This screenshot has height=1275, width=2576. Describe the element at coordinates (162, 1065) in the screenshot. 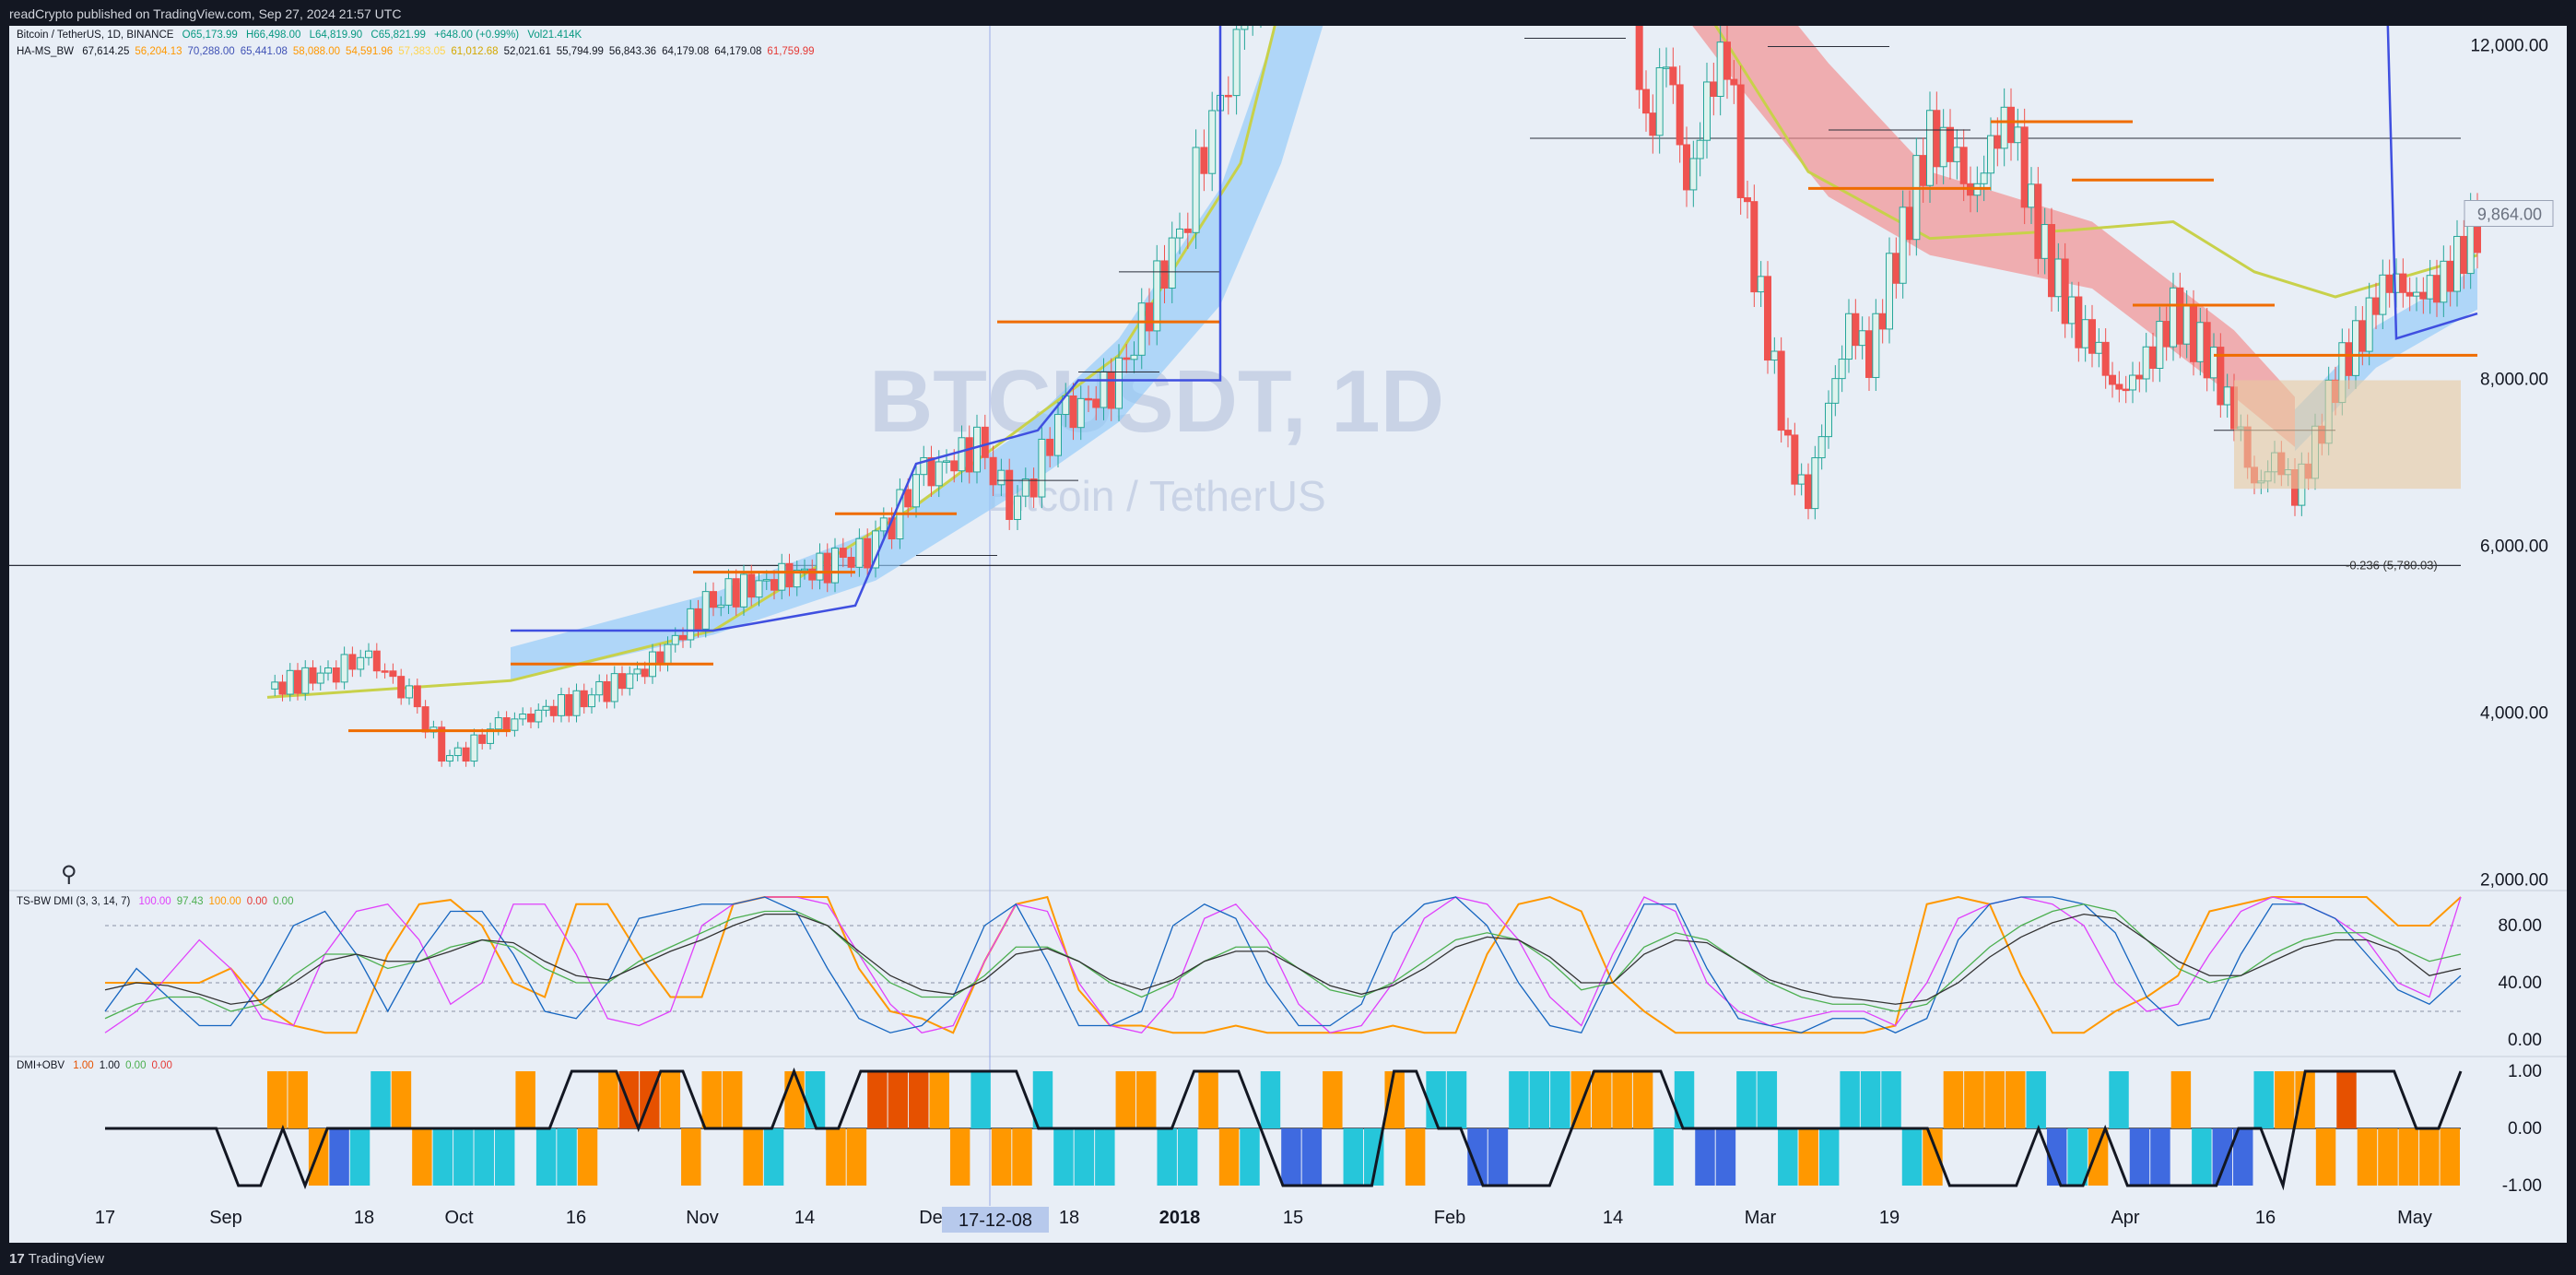

I see `legend-obv-value: 0.00` at that location.